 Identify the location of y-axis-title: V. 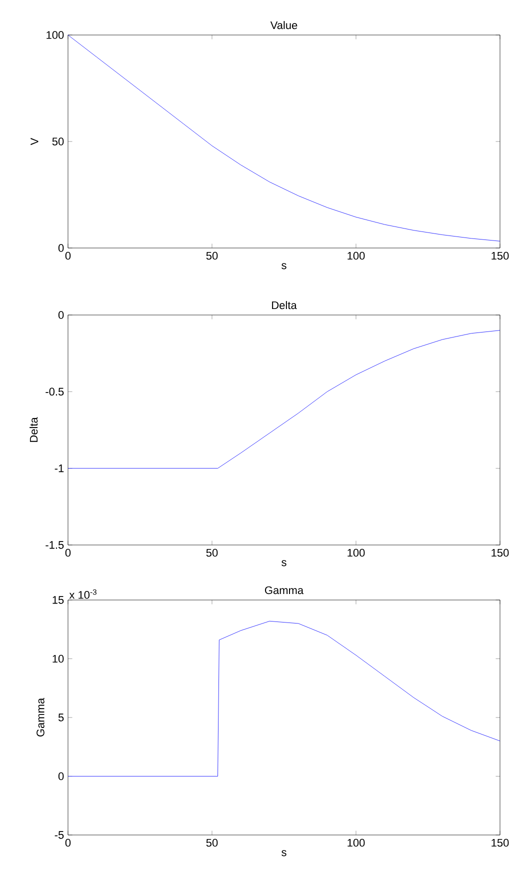
(34, 142).